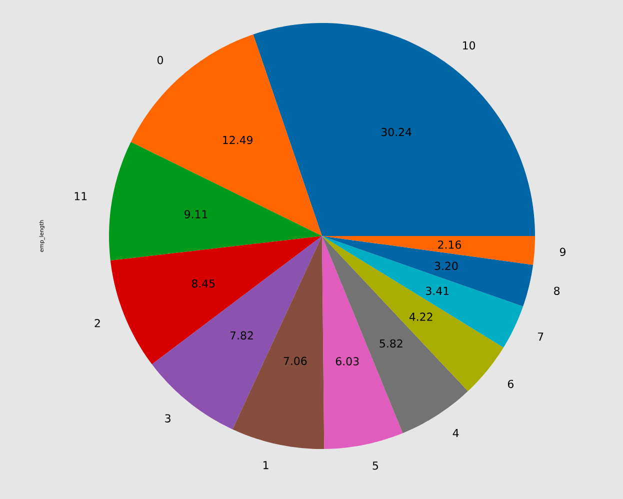 The width and height of the screenshot is (623, 499). Describe the element at coordinates (557, 290) in the screenshot. I see `slice-label: 8` at that location.